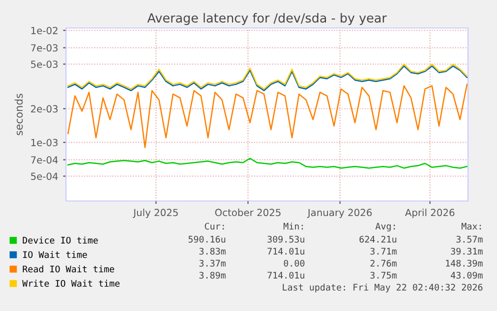 Image resolution: width=497 pixels, height=311 pixels. I want to click on chart-title: Average latency for /dev/sda - by year, so click(267, 19).